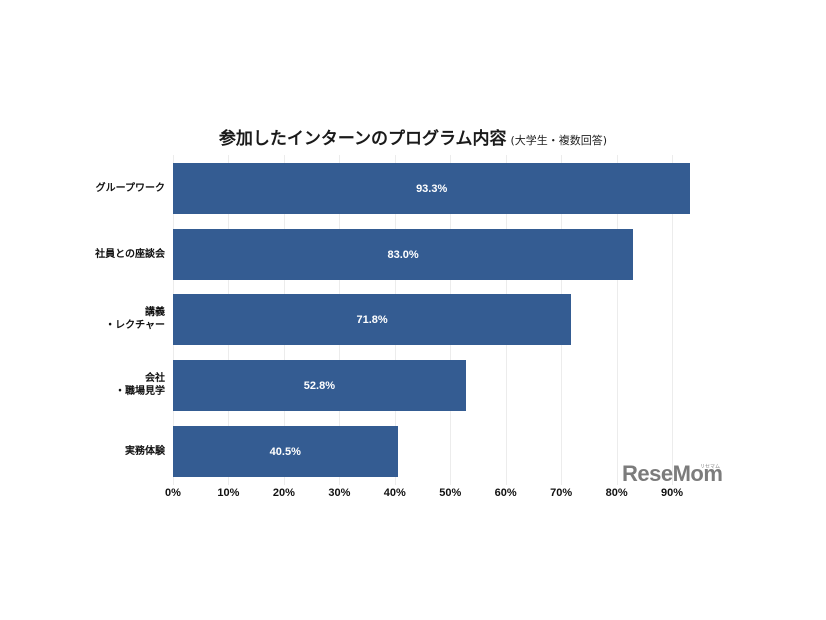  I want to click on chart-title-sub: (大学生・複数回答), so click(559, 140).